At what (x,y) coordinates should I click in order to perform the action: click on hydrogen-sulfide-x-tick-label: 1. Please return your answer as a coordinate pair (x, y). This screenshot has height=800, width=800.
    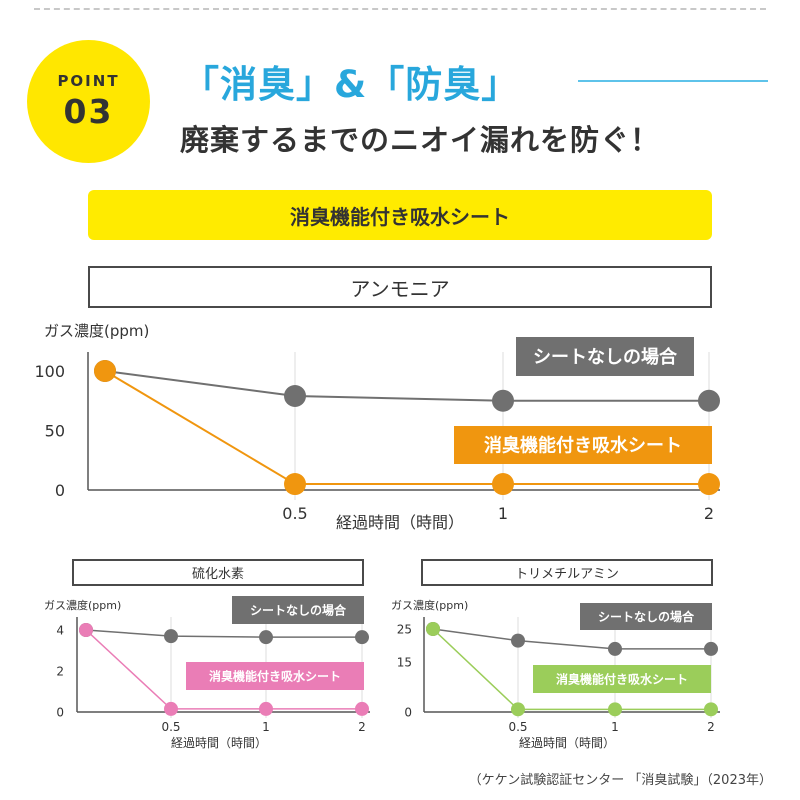
    Looking at the image, I should click on (266, 727).